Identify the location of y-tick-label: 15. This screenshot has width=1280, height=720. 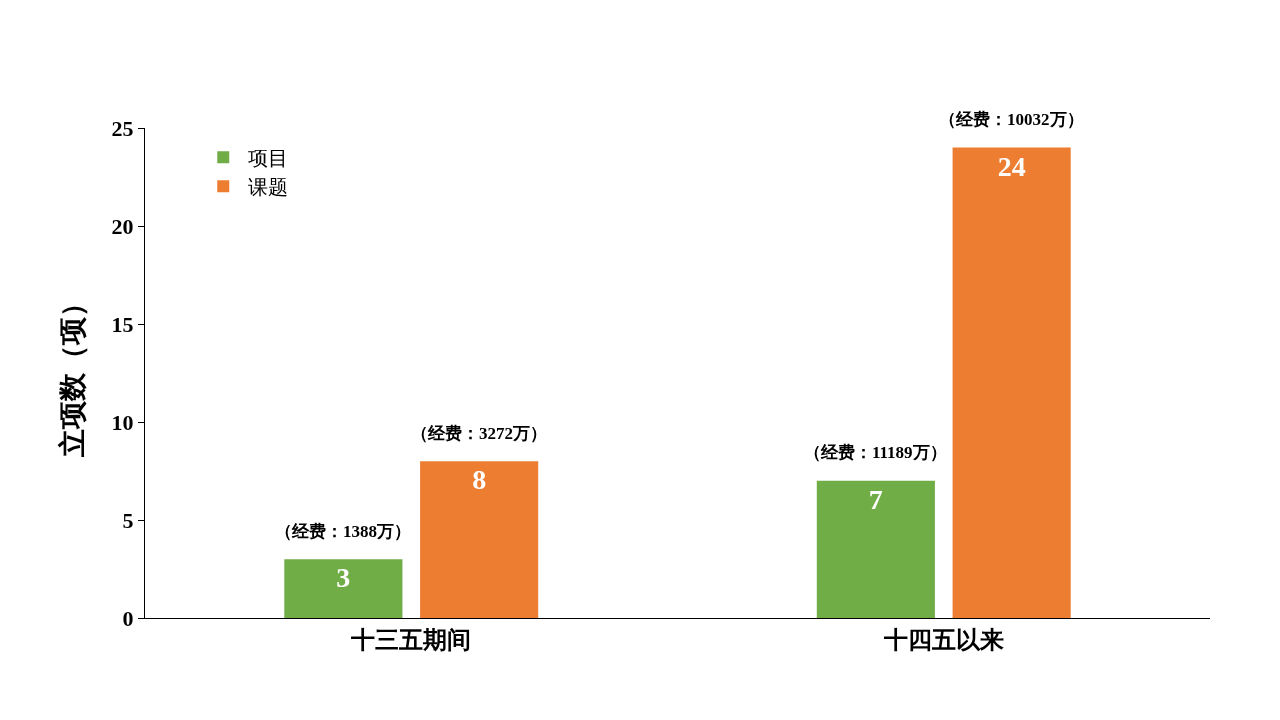
(122, 324).